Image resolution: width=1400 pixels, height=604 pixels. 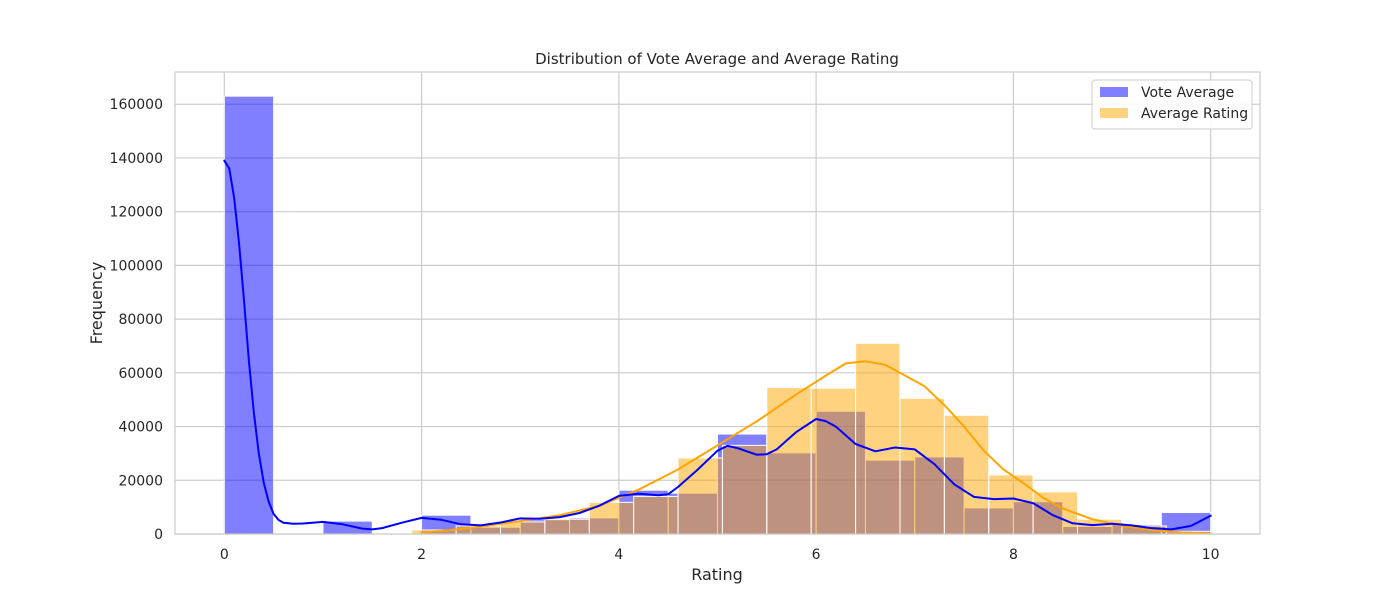 I want to click on x-tick-label: 2, so click(x=421, y=555).